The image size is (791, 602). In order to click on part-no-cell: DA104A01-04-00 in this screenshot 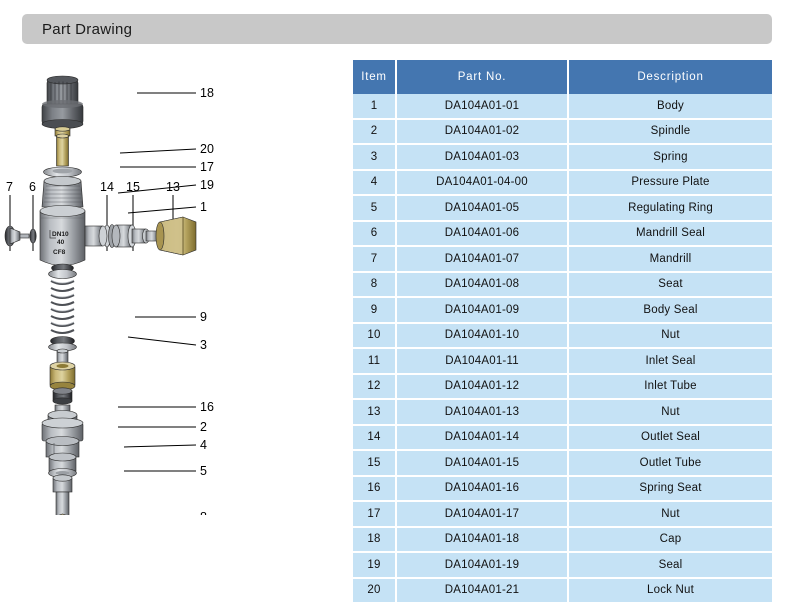, I will do `click(482, 183)`.